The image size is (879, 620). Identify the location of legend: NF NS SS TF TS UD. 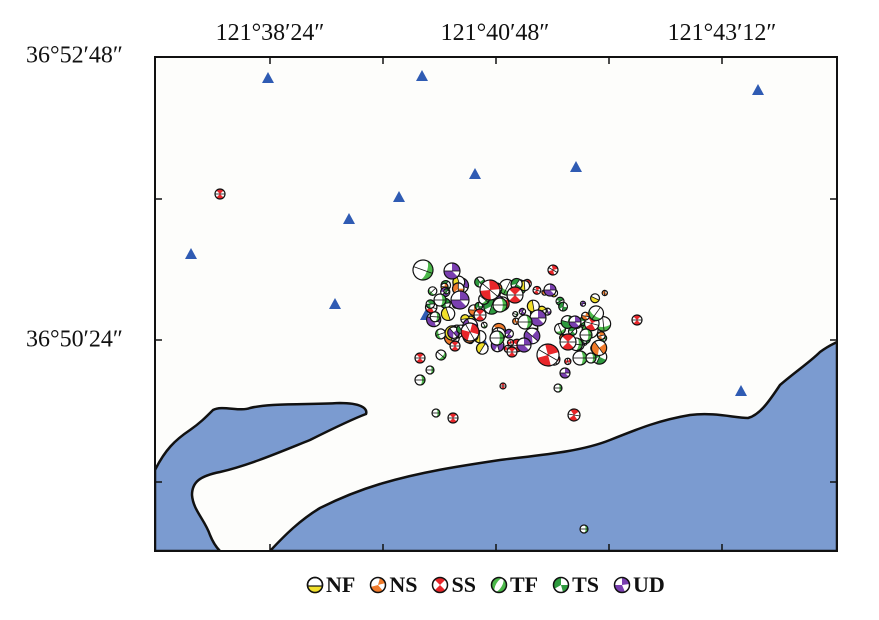
(485, 585).